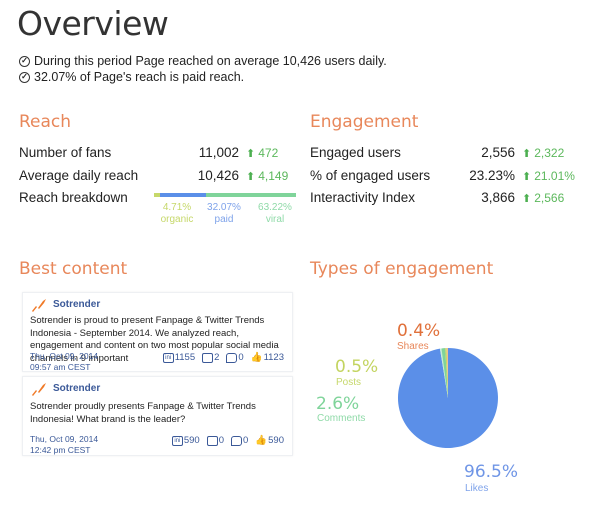 The width and height of the screenshot is (600, 506). What do you see at coordinates (370, 175) in the screenshot?
I see `metric-label: % of engaged users` at bounding box center [370, 175].